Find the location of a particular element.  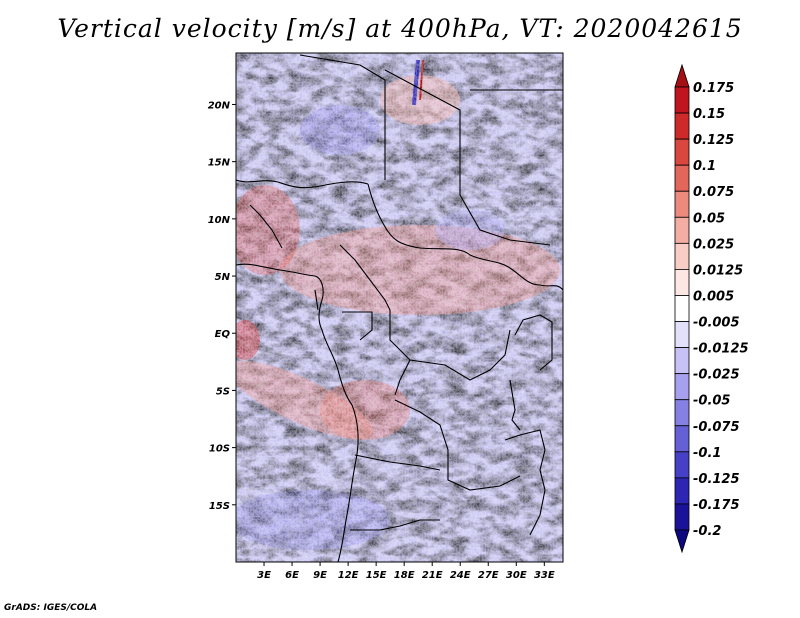

colorbar-label: -0.125 is located at coordinates (716, 479).